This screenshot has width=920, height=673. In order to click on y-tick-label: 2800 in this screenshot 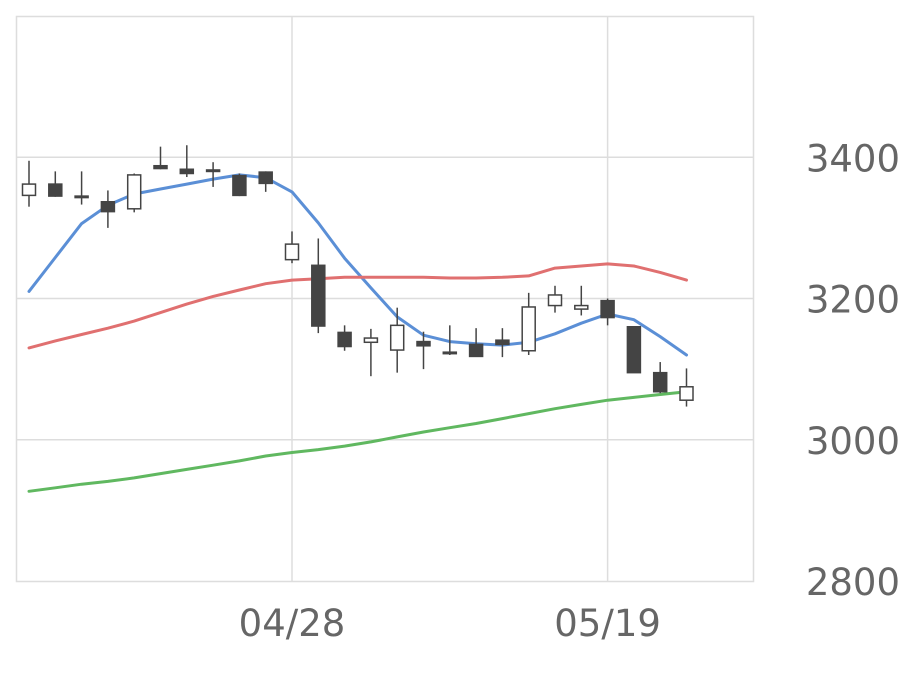, I will do `click(853, 582)`.